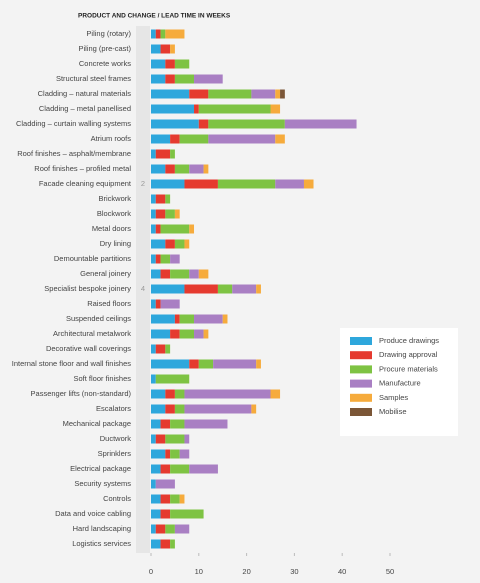  I want to click on legend-label: Drawing approval, so click(408, 354).